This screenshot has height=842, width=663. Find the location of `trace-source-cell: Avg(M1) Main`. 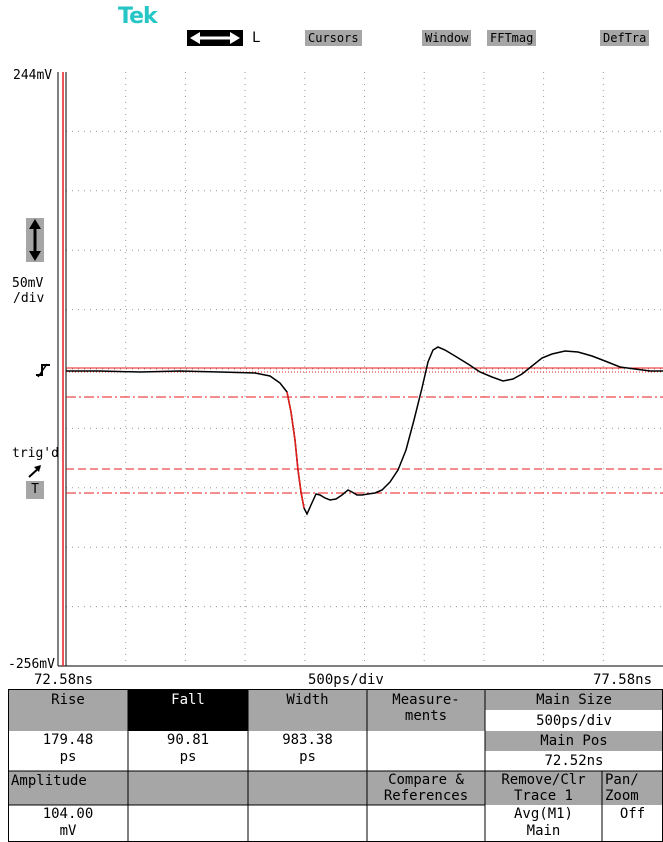

trace-source-cell: Avg(M1) Main is located at coordinates (543, 823).